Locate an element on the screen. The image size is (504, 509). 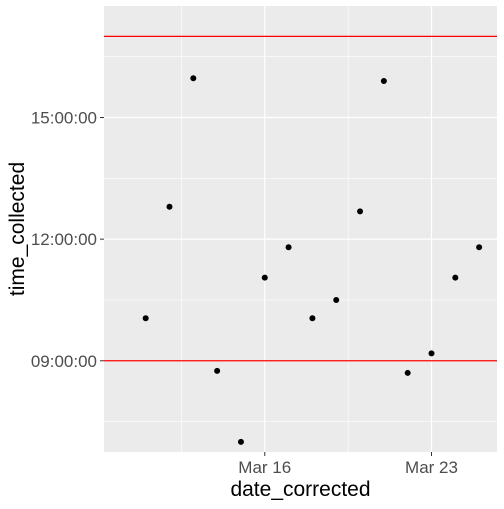
x-axis-title: date_corrected is located at coordinates (300, 489).